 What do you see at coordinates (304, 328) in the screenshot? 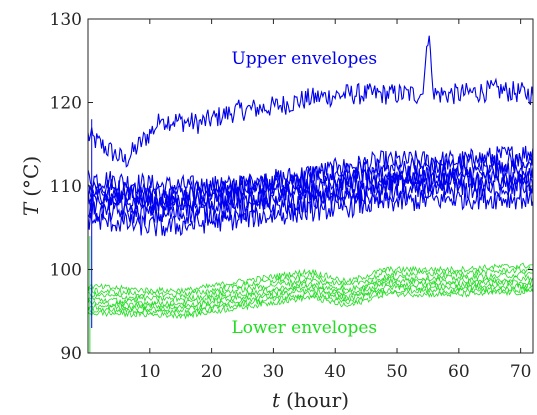
I see `lower-envelopes-annotation: Lower envelopes` at bounding box center [304, 328].